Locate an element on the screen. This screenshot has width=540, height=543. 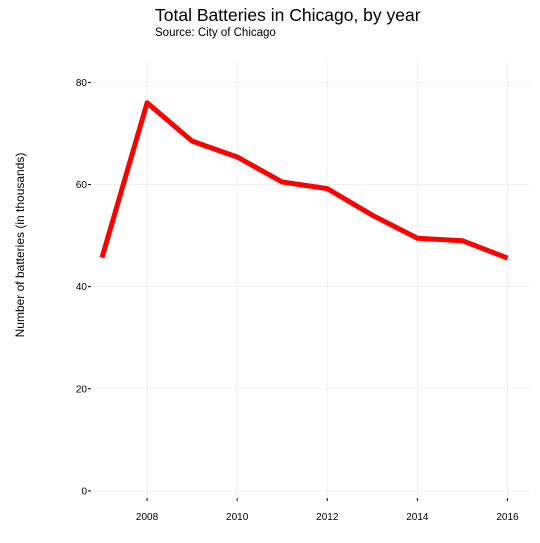
y-axis: 0 20 40 60 80 is located at coordinates (83, 287).